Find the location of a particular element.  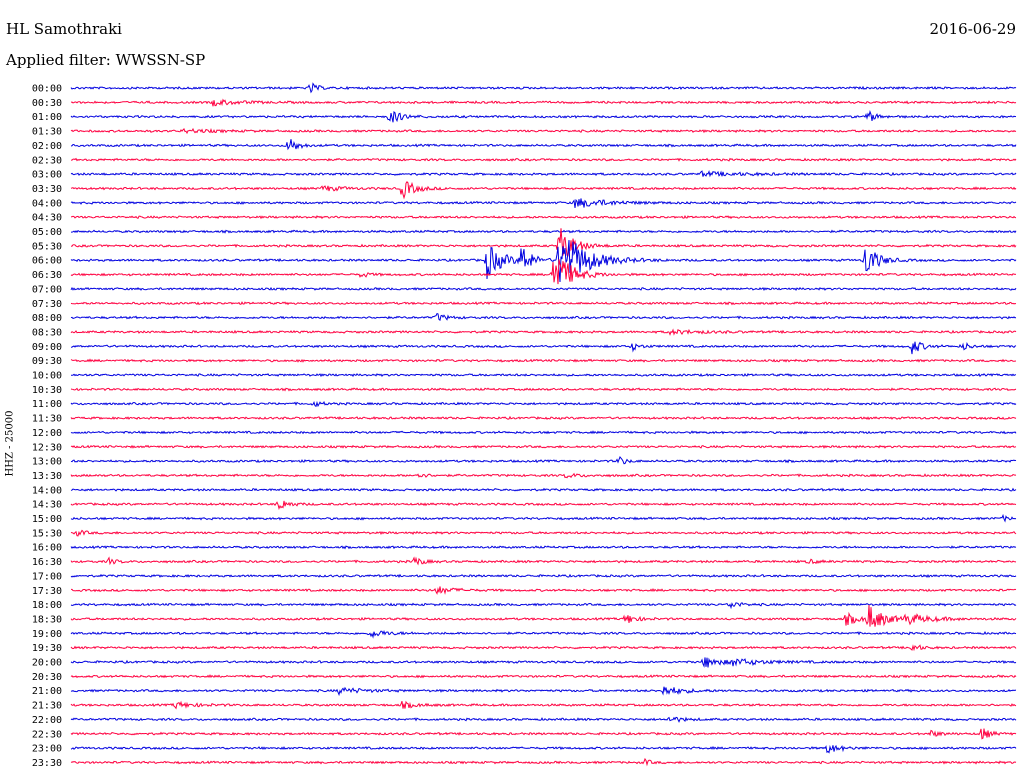

row-time-label: 00:00 is located at coordinates (47, 89).